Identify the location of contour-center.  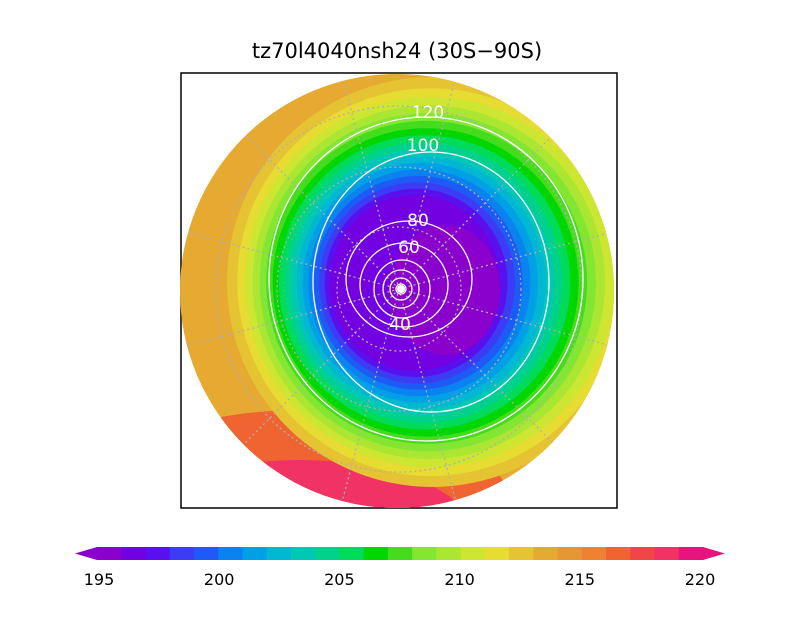
(401, 289).